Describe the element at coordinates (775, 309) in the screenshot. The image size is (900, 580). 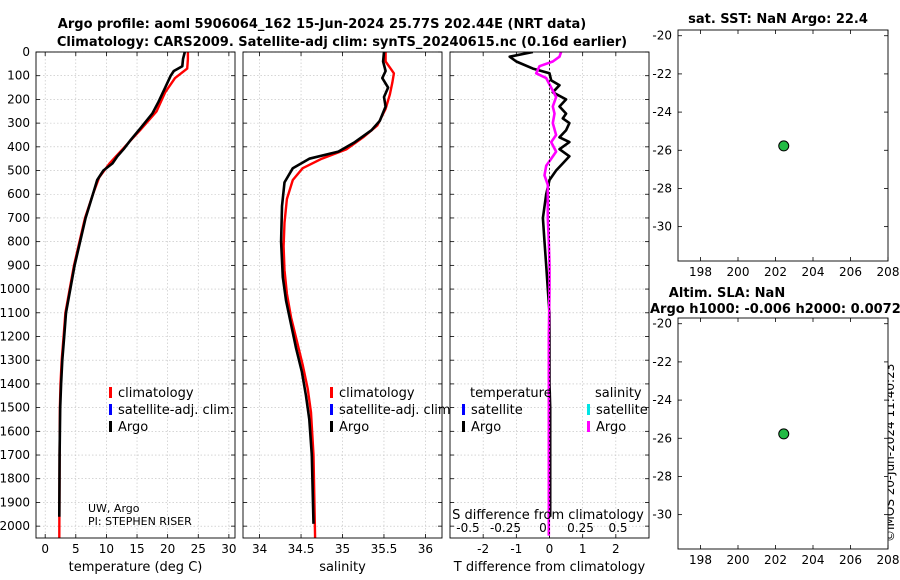
I see `sla-map-subtitle: Argo h1000: -0.006 h2000: 0.0072` at that location.